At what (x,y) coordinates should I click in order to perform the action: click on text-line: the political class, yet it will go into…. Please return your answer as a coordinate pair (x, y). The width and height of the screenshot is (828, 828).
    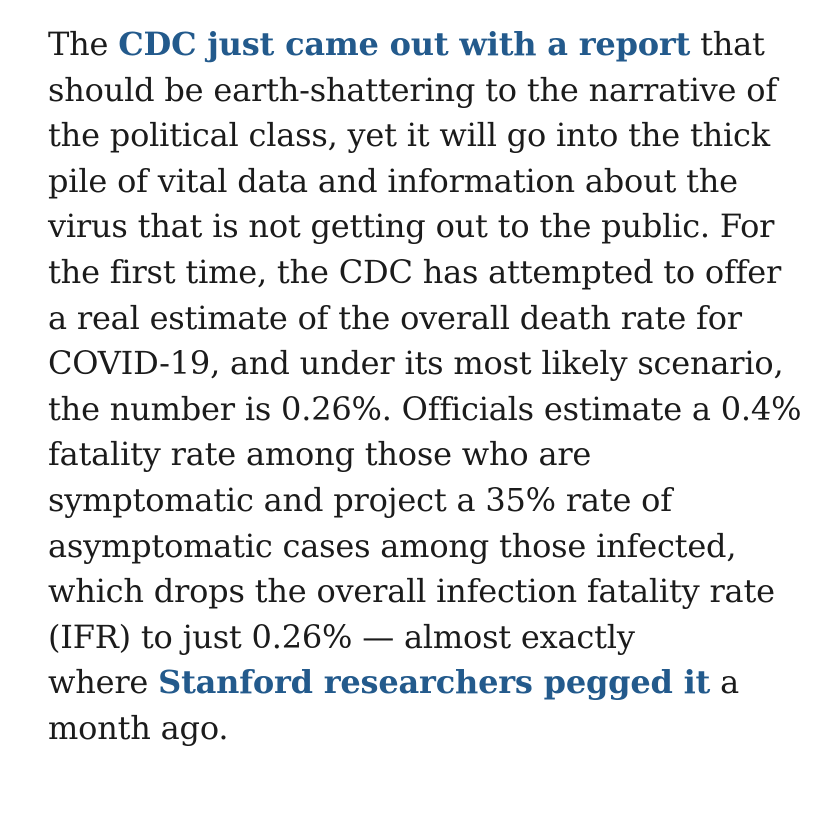
    Looking at the image, I should click on (409, 135).